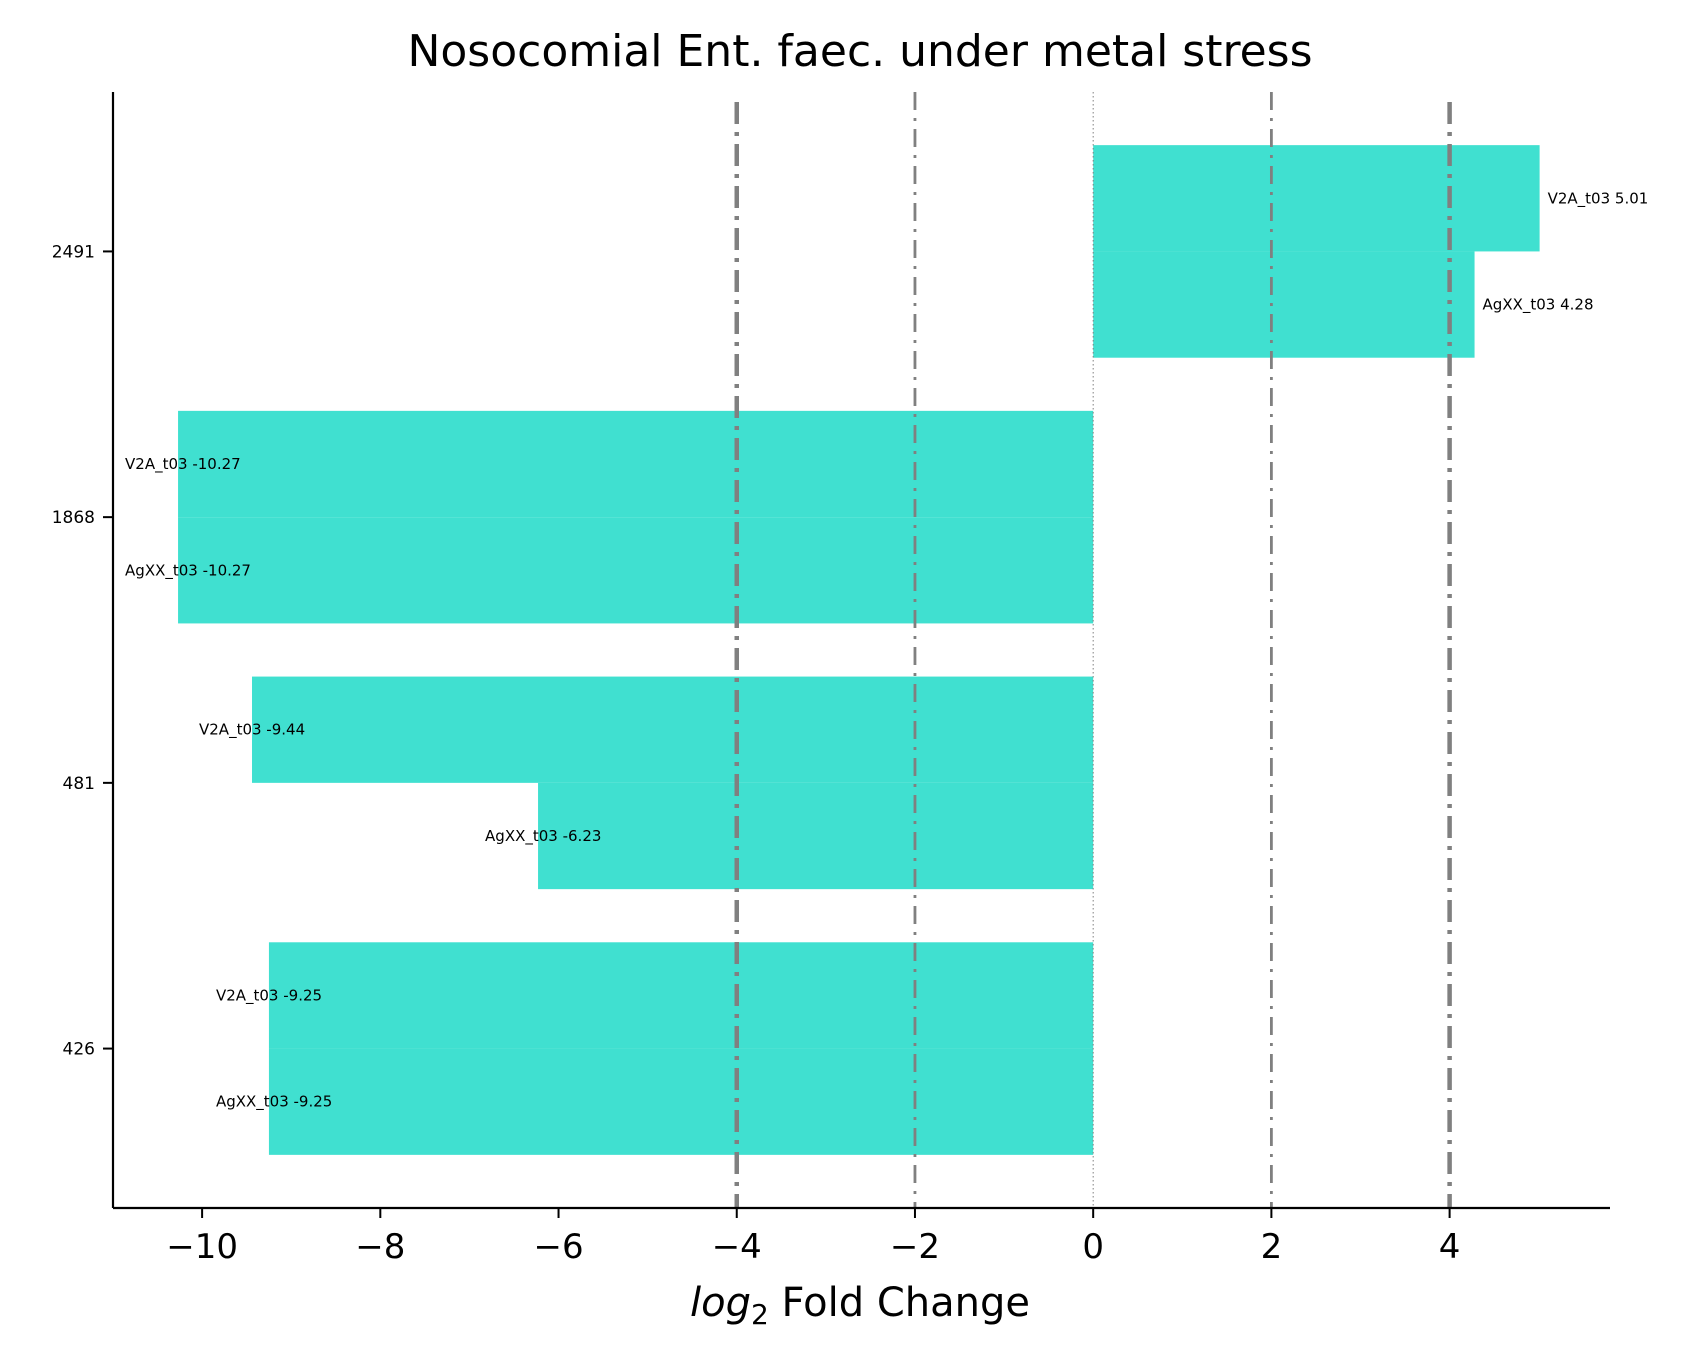 The width and height of the screenshot is (1683, 1368). Describe the element at coordinates (73, 518) in the screenshot. I see `y-tick-label: 1868` at that location.